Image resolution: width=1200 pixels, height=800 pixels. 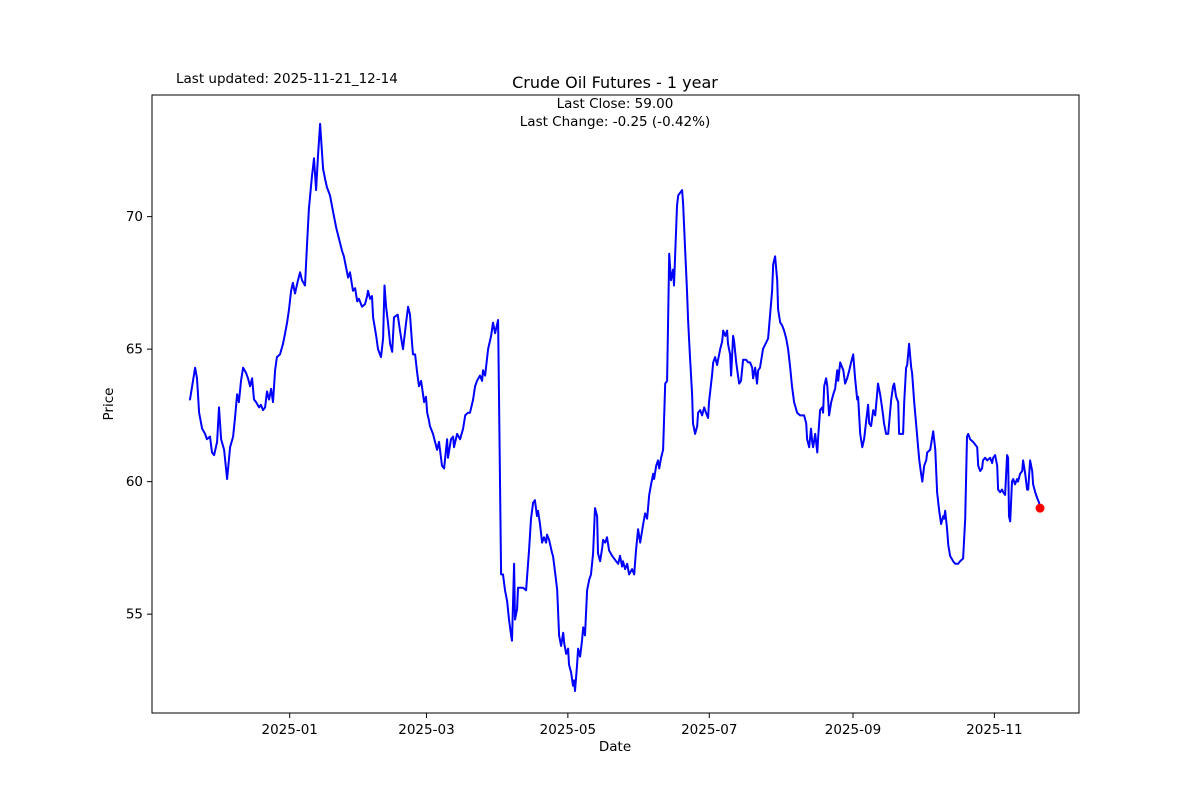 What do you see at coordinates (134, 350) in the screenshot?
I see `y-tick-label: 65` at bounding box center [134, 350].